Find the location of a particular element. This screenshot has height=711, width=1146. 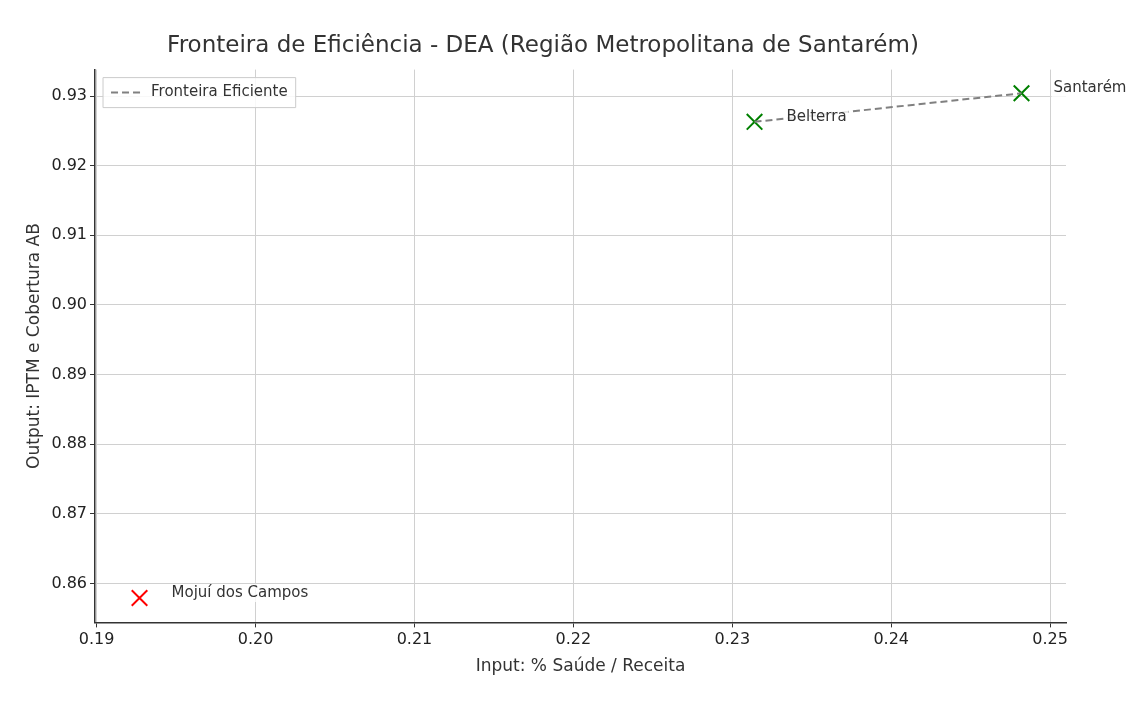

x-tick-label: 0.23 is located at coordinates (732, 639).